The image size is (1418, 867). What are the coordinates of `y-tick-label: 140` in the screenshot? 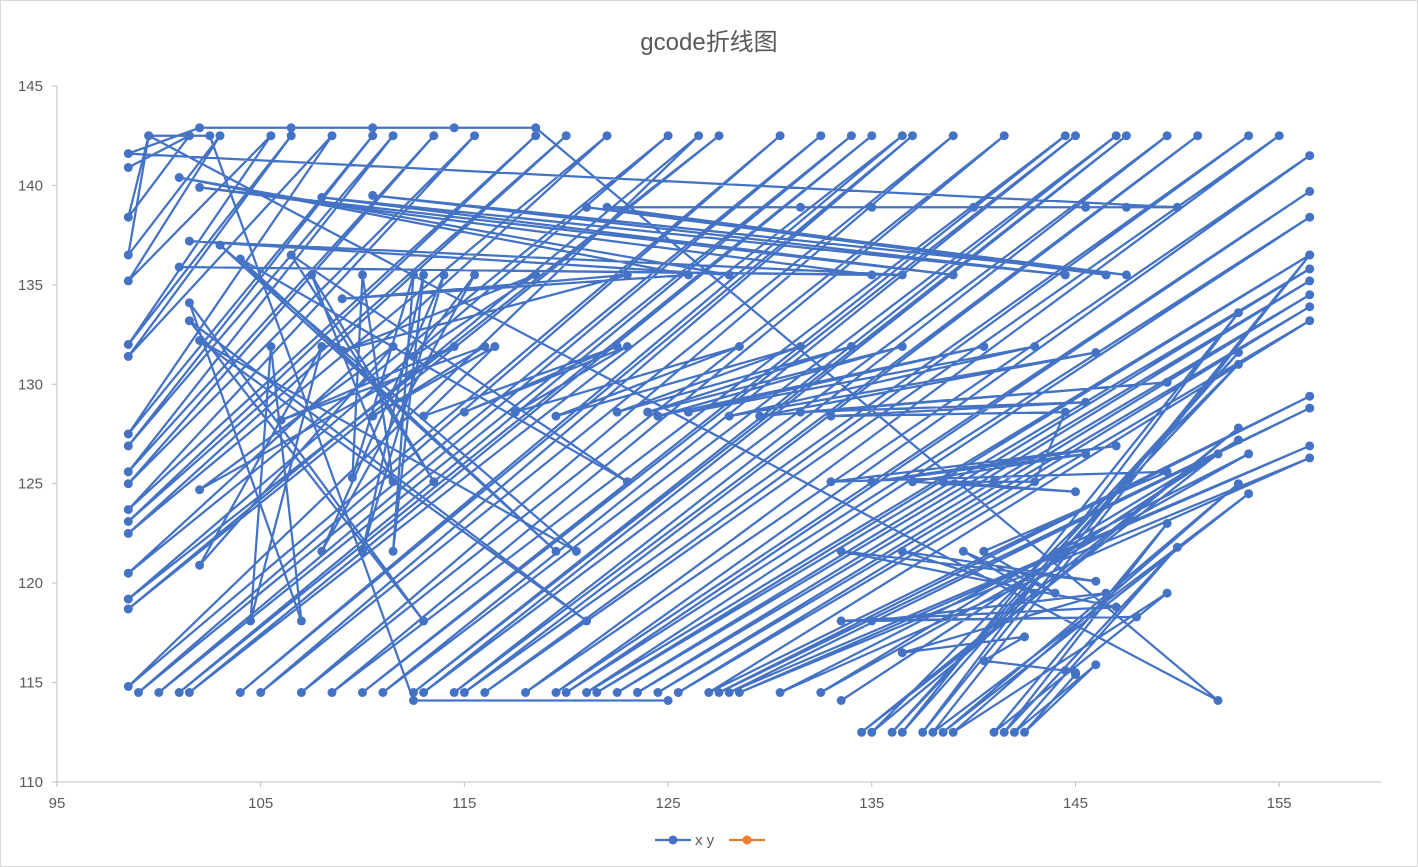 It's located at (30, 185).